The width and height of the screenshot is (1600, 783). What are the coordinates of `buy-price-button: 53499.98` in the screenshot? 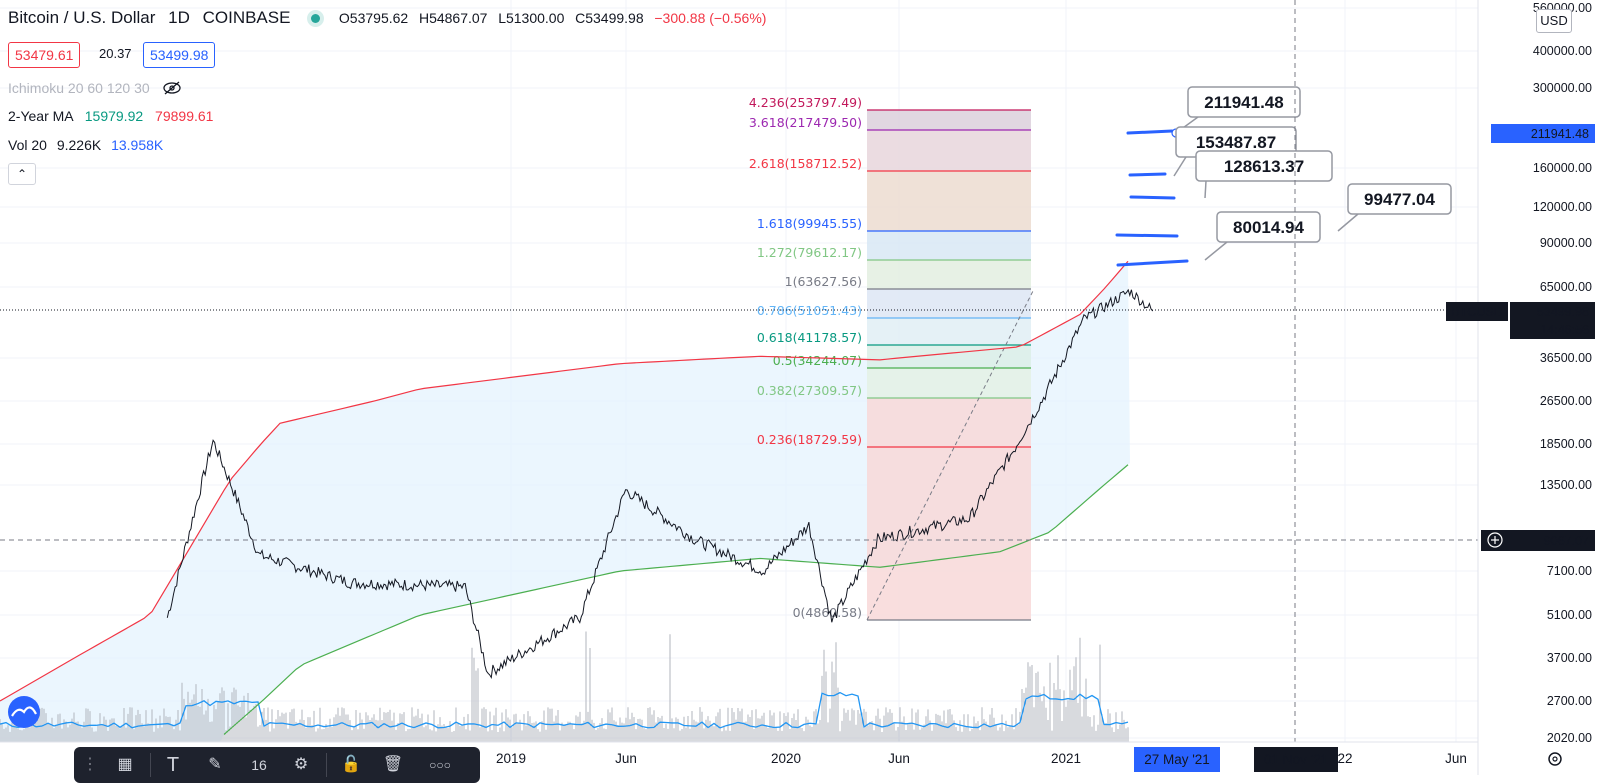 It's located at (179, 55).